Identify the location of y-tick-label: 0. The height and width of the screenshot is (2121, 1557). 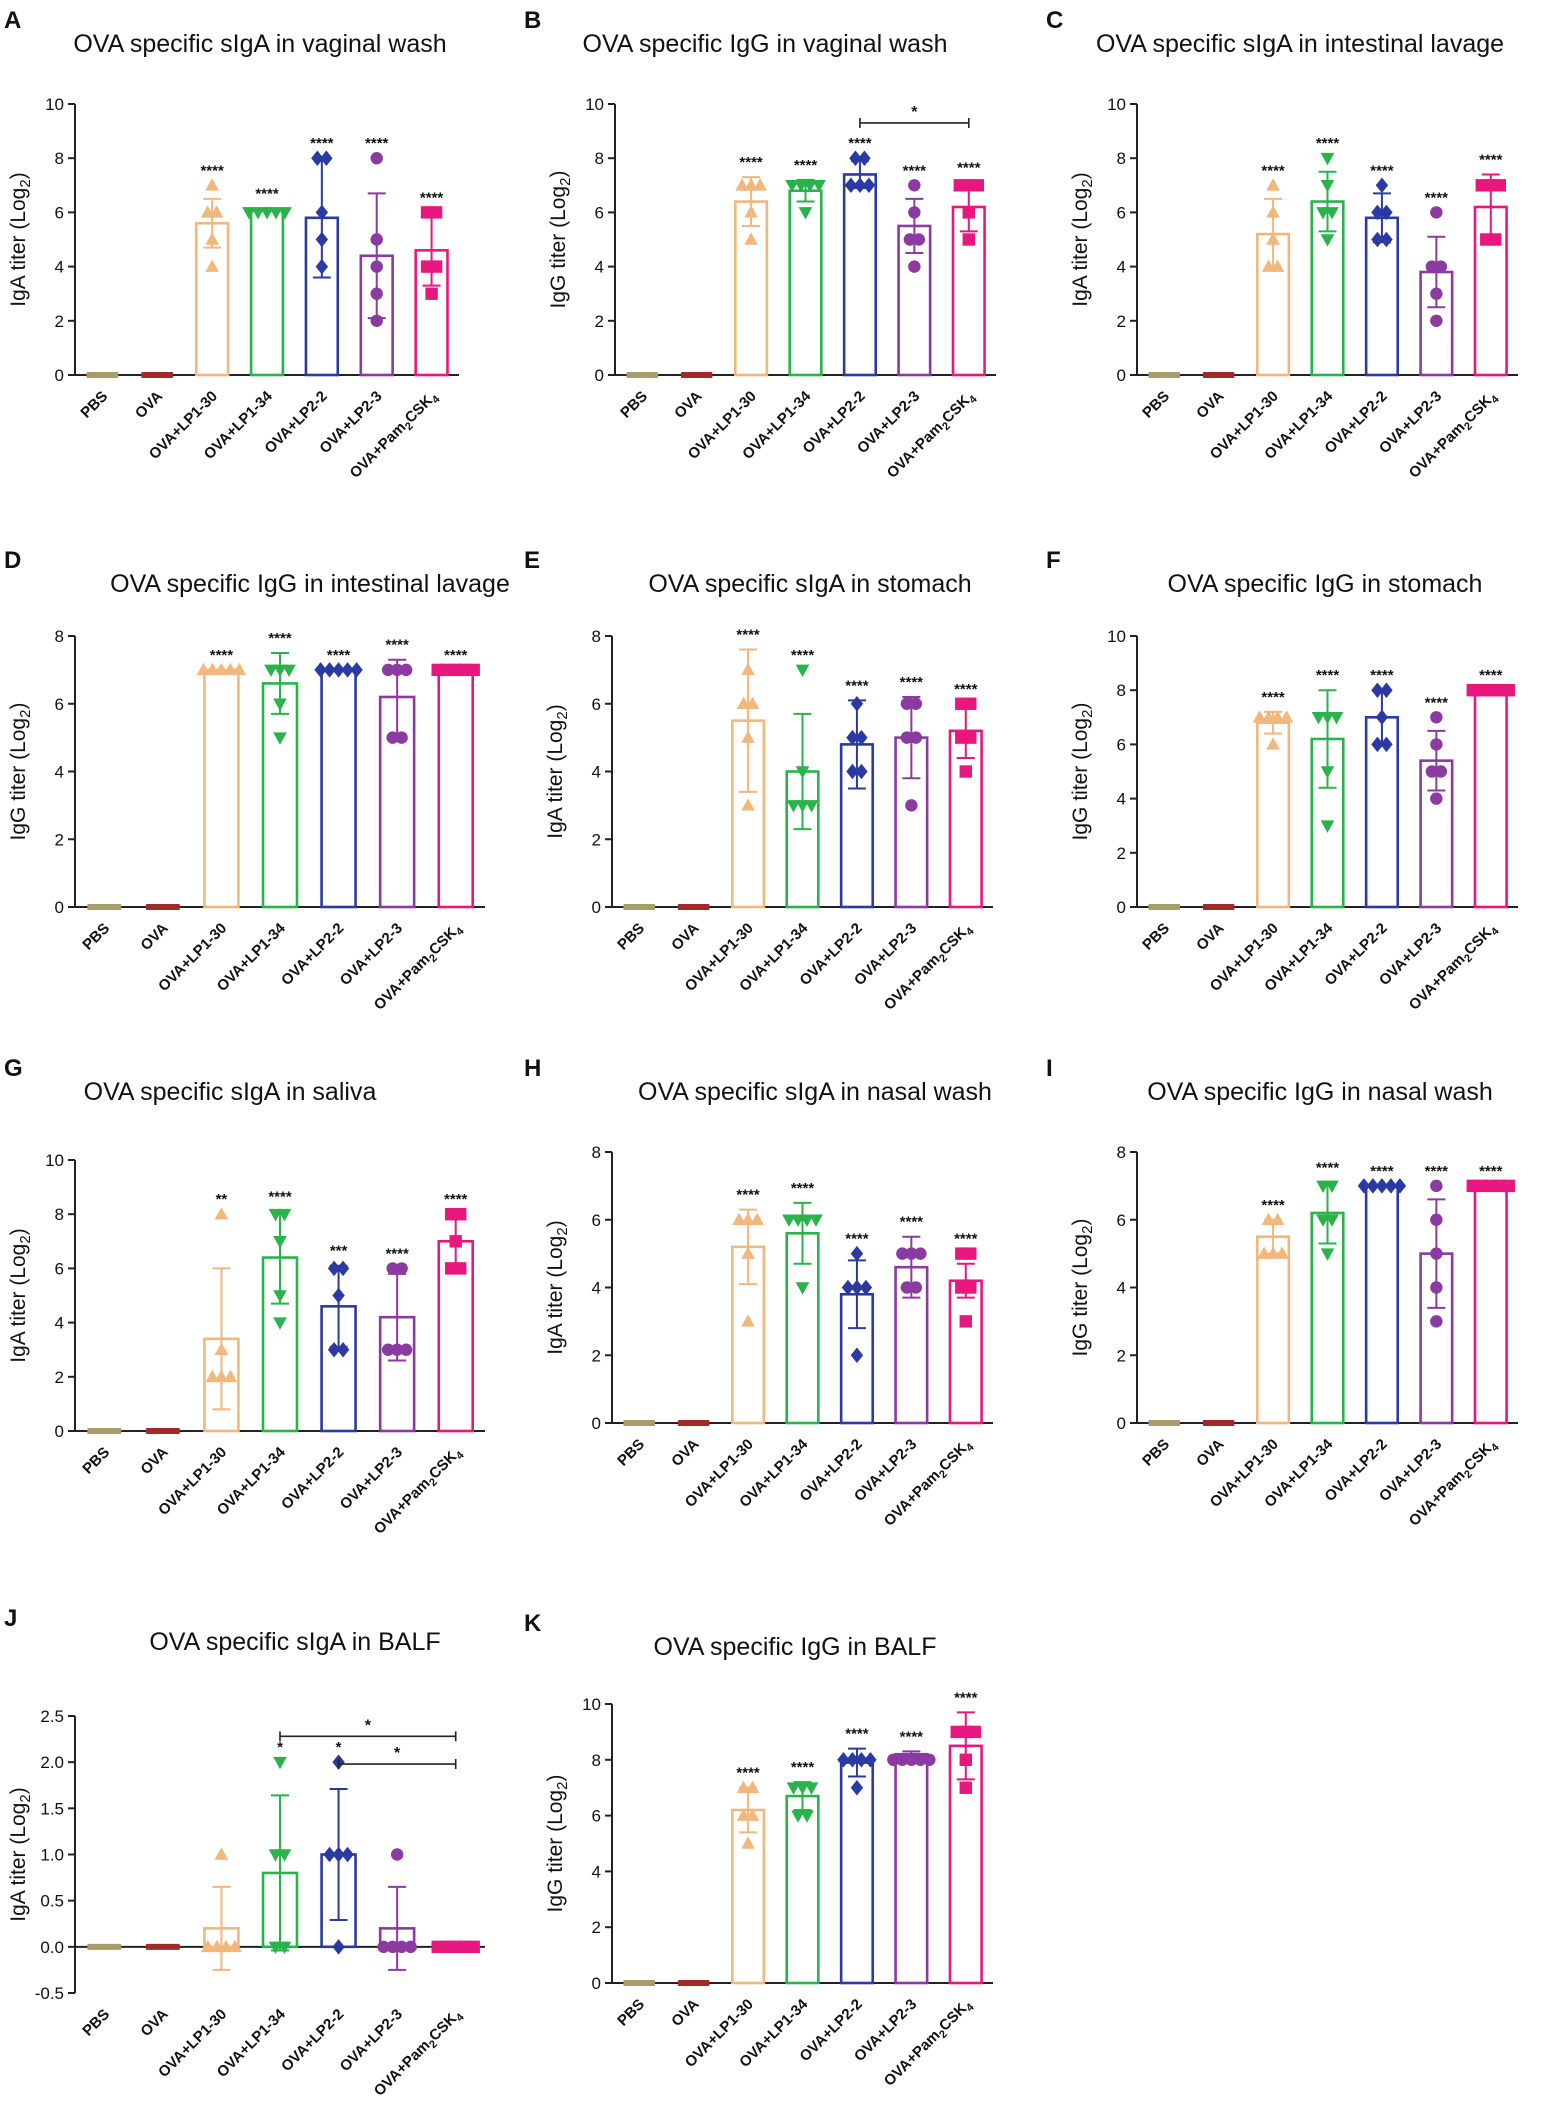
(59, 1431).